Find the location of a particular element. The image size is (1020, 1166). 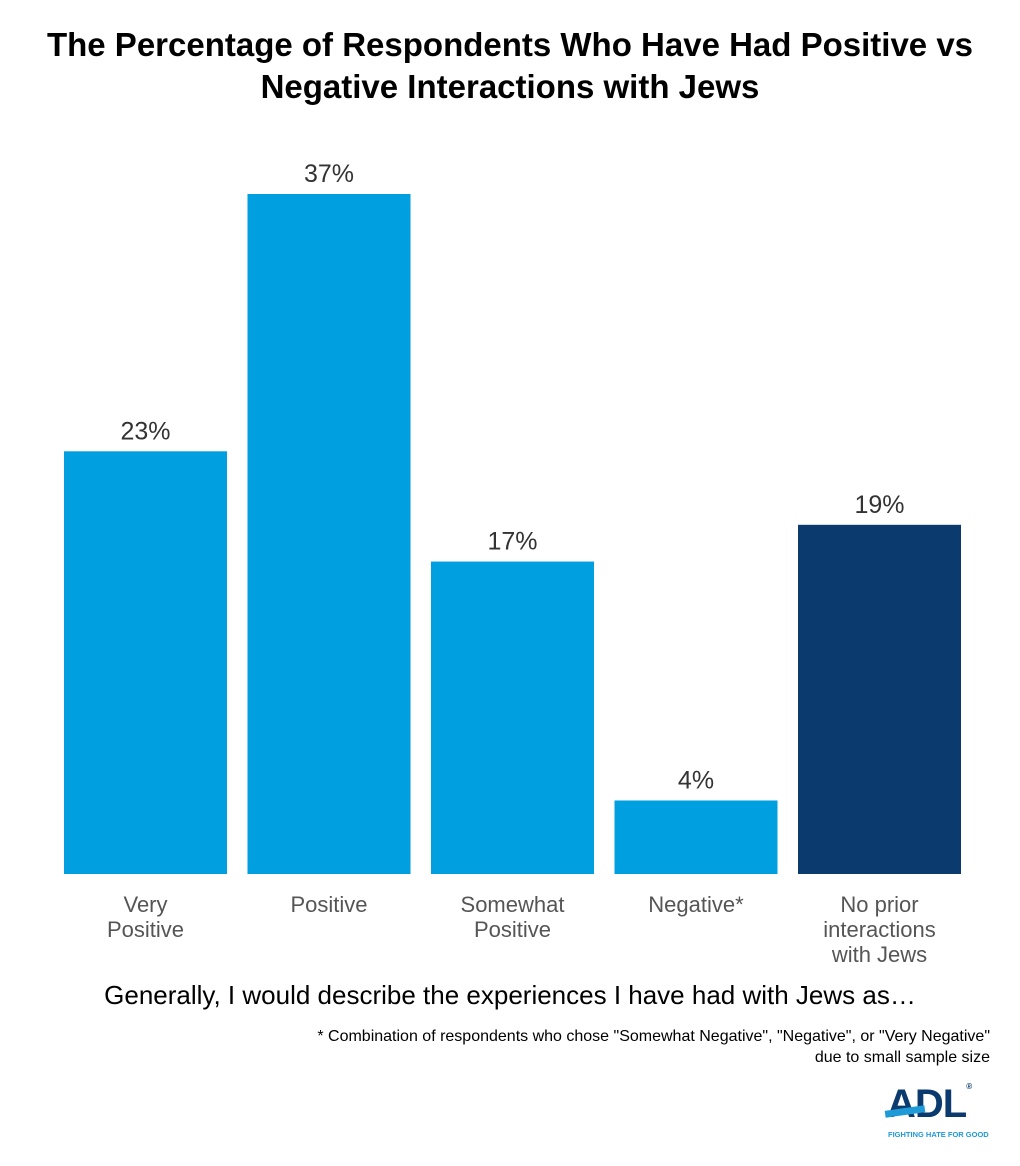

data-label-1: 37% is located at coordinates (329, 174).